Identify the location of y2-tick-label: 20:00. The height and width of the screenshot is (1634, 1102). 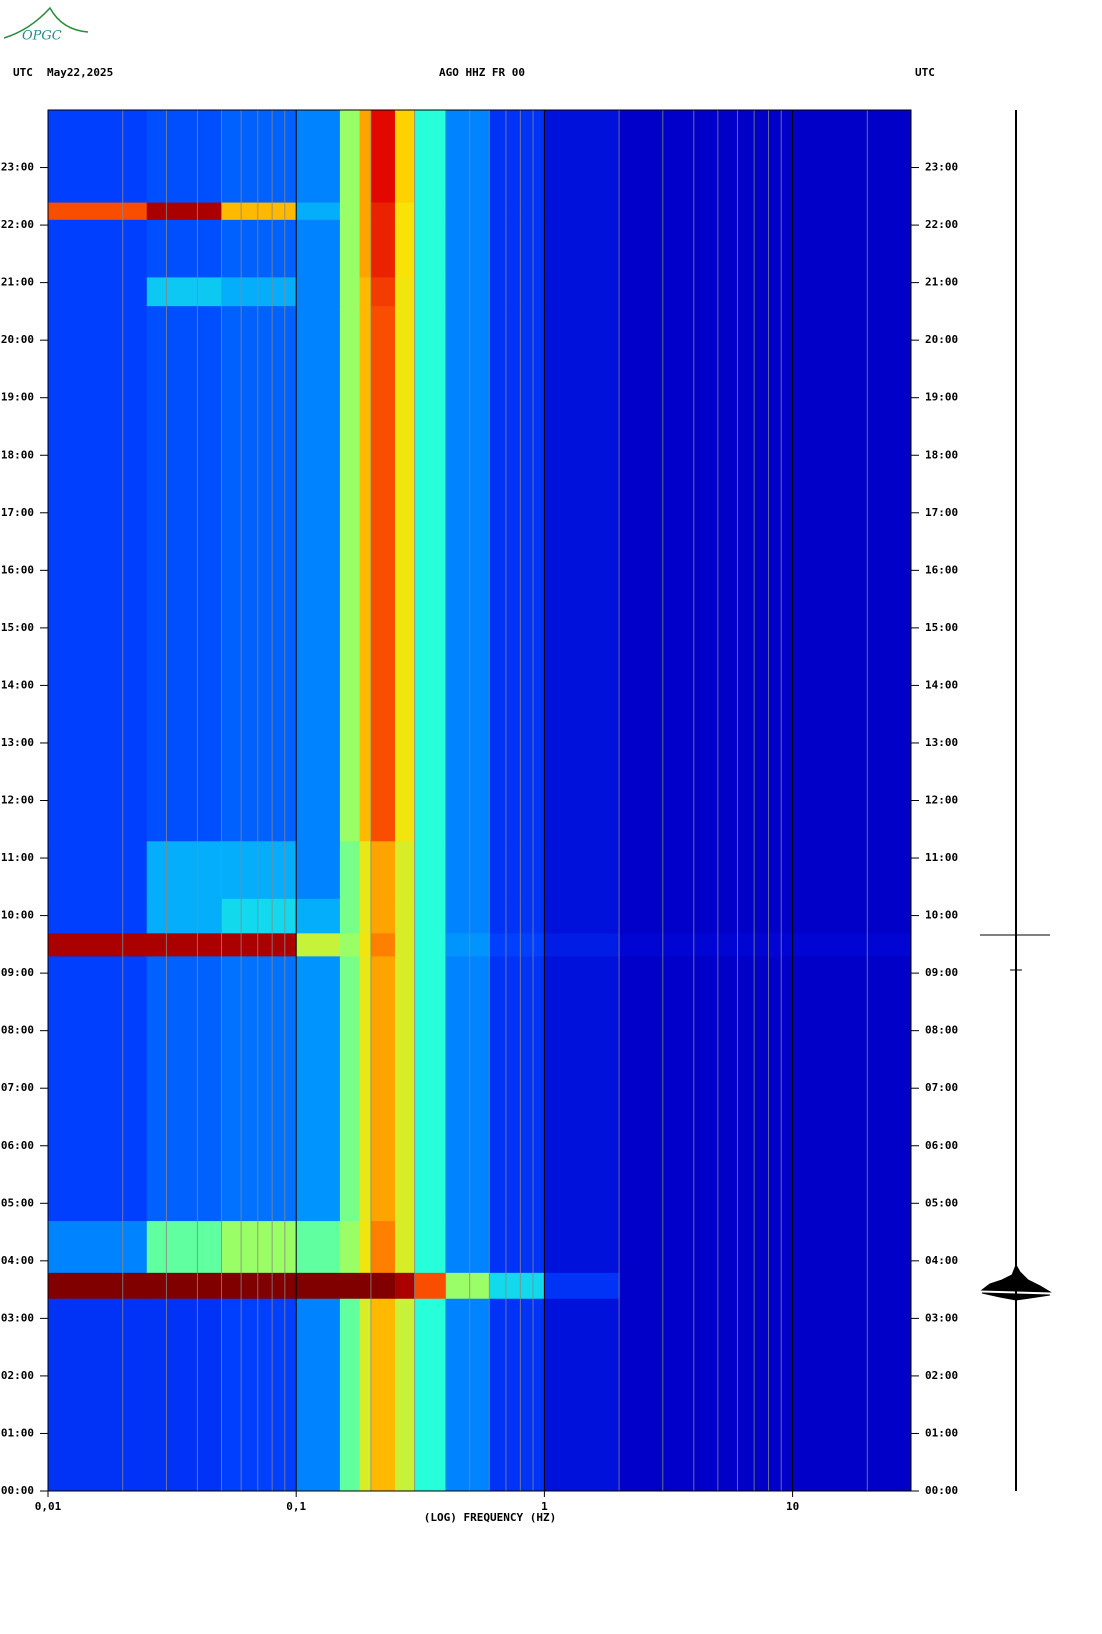
(941, 339).